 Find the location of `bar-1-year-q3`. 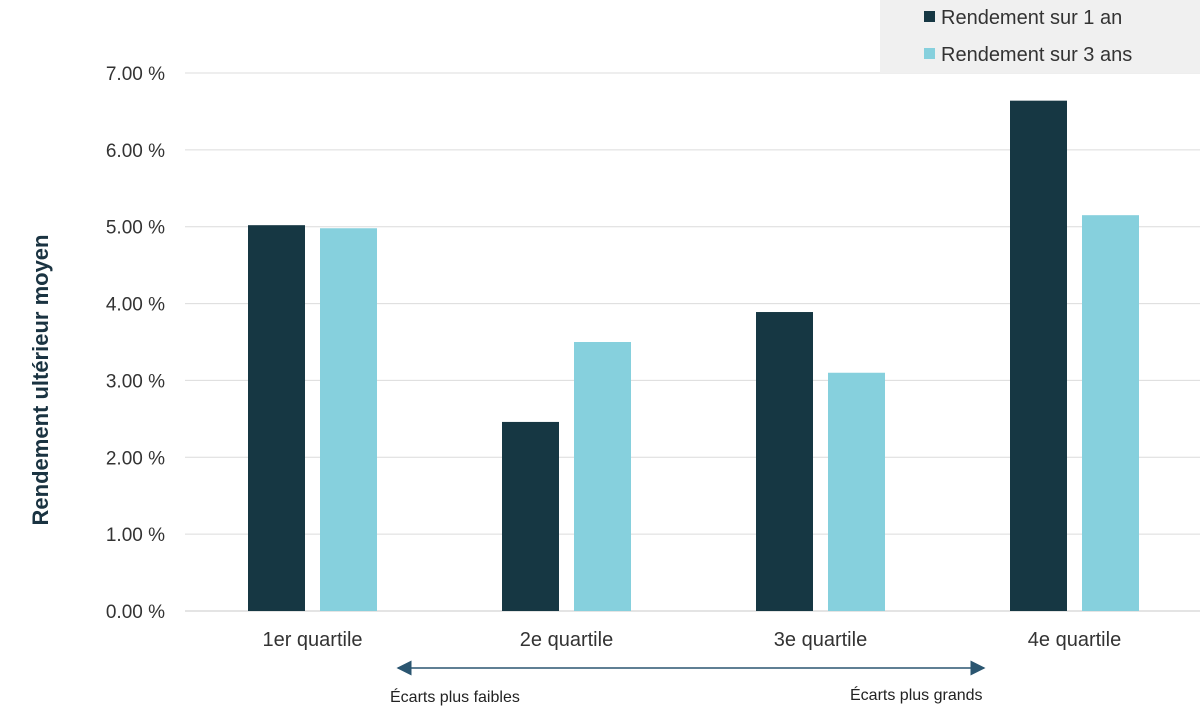

bar-1-year-q3 is located at coordinates (784, 461).